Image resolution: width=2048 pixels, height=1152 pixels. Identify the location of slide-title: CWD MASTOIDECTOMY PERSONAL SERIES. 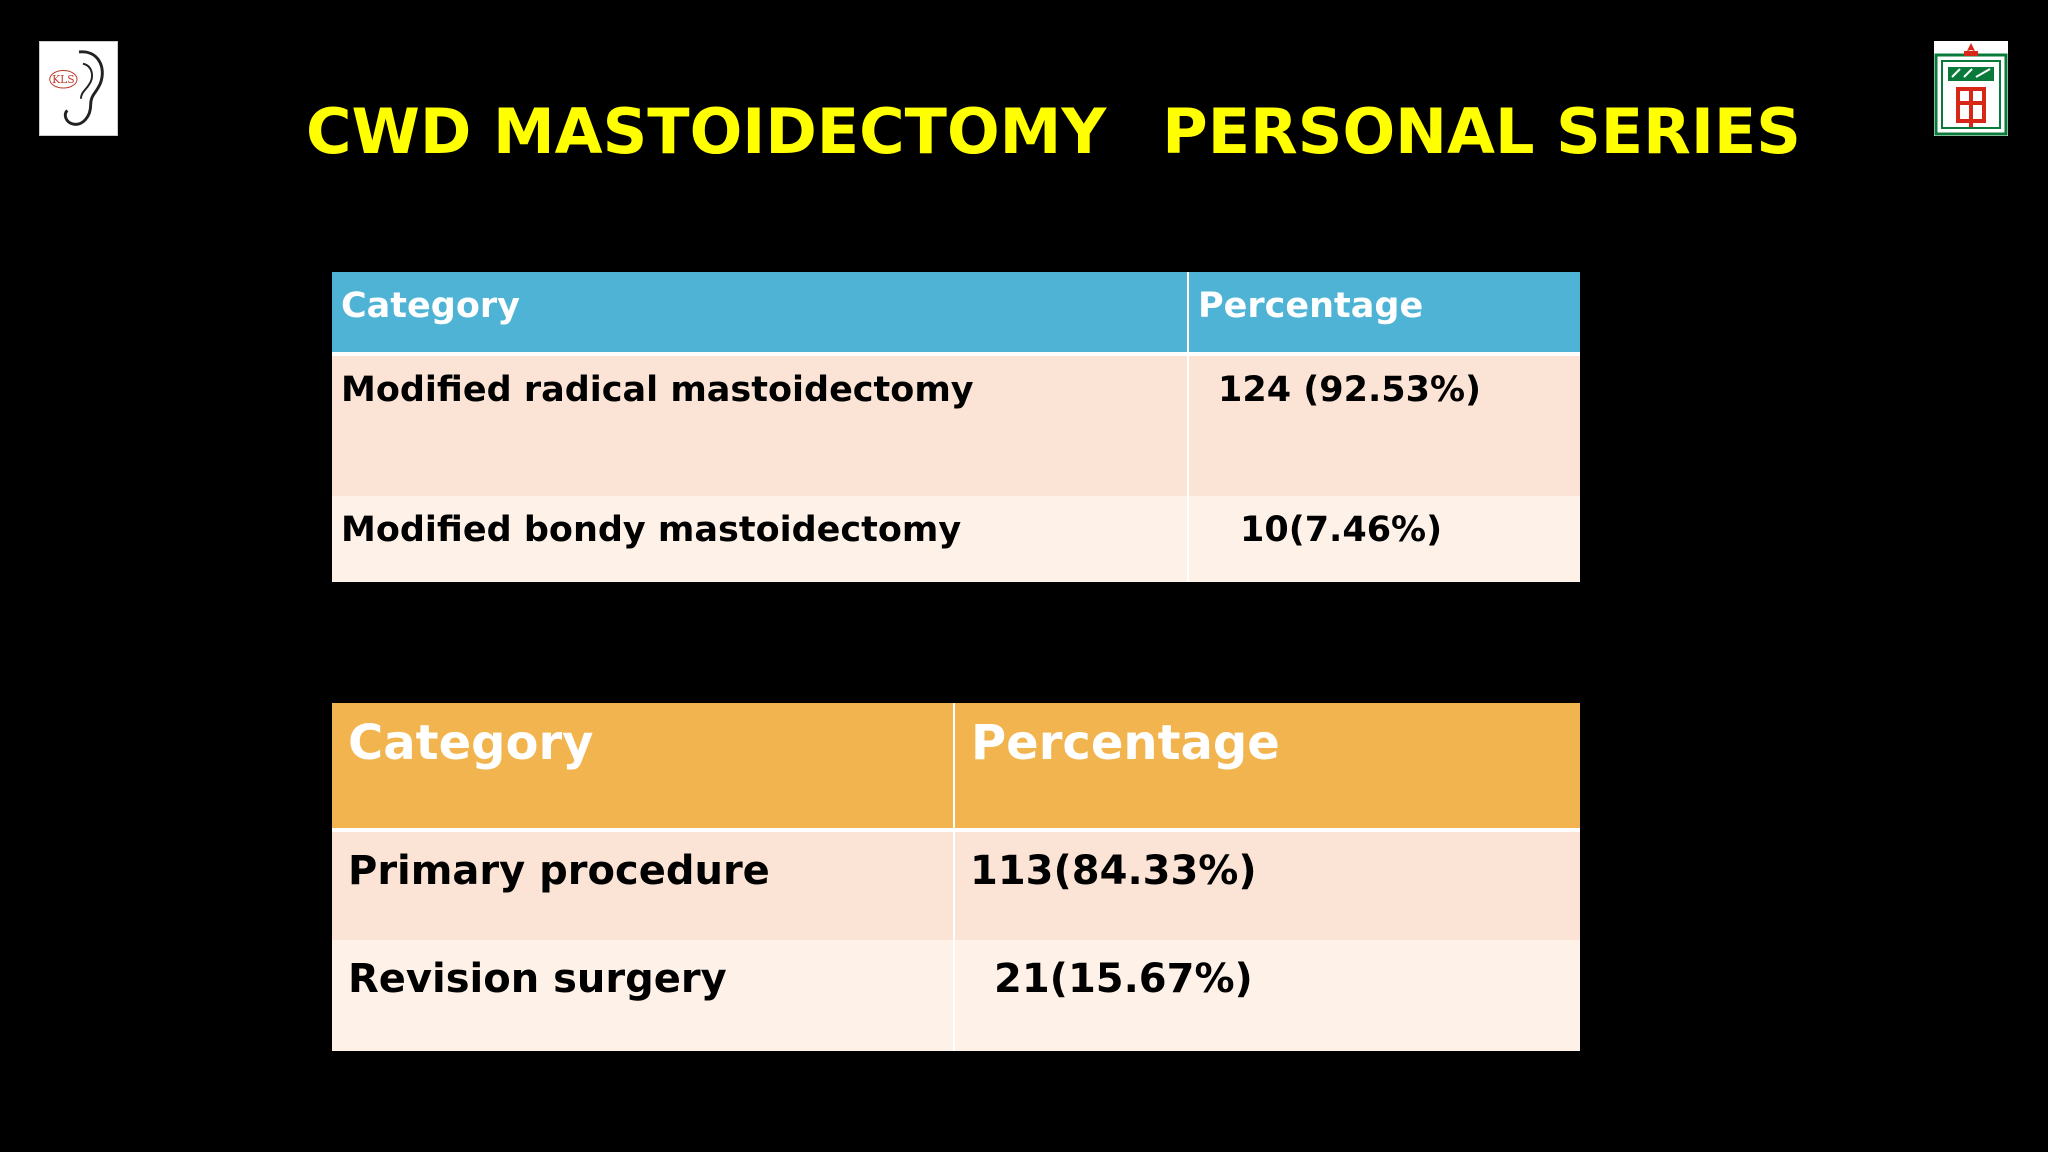
(1053, 132).